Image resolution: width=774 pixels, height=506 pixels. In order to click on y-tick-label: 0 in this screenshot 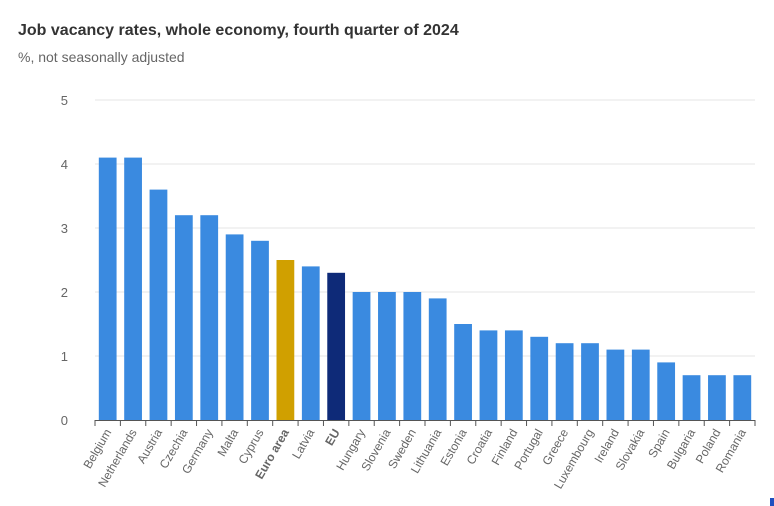, I will do `click(64, 420)`.